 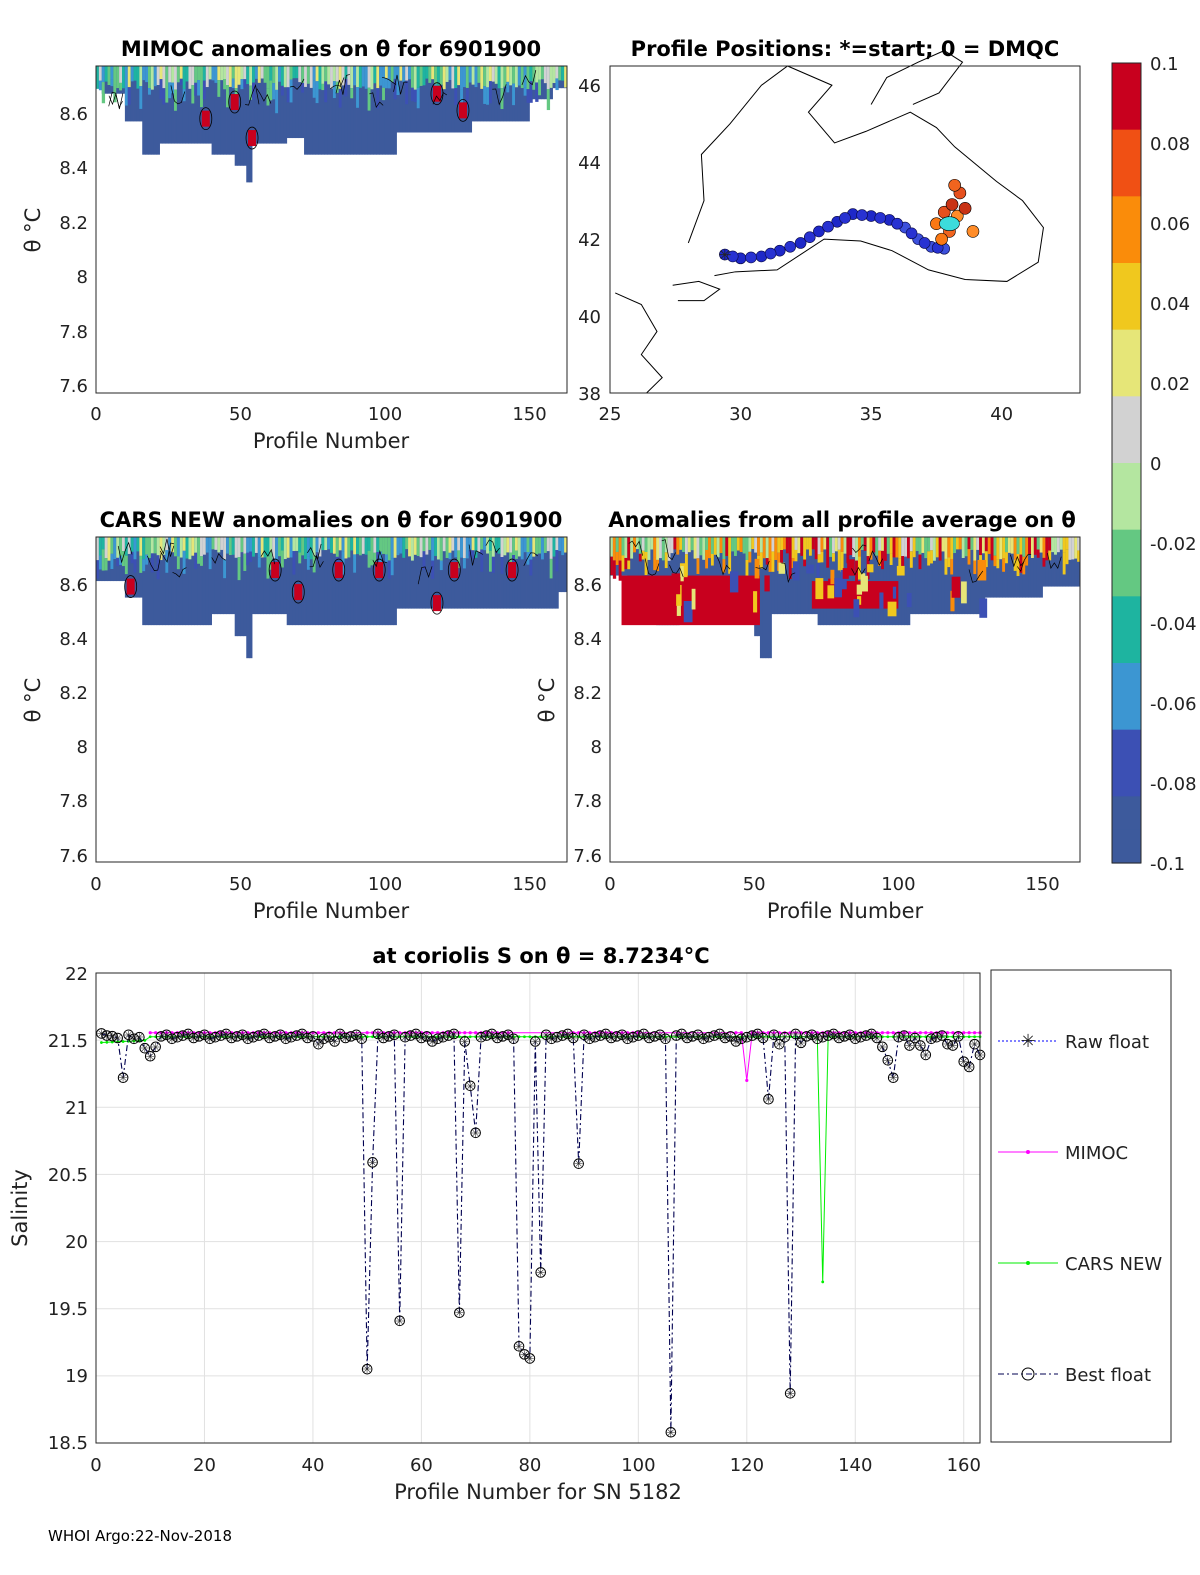 What do you see at coordinates (754, 884) in the screenshot?
I see `allavg-xtick: 50` at bounding box center [754, 884].